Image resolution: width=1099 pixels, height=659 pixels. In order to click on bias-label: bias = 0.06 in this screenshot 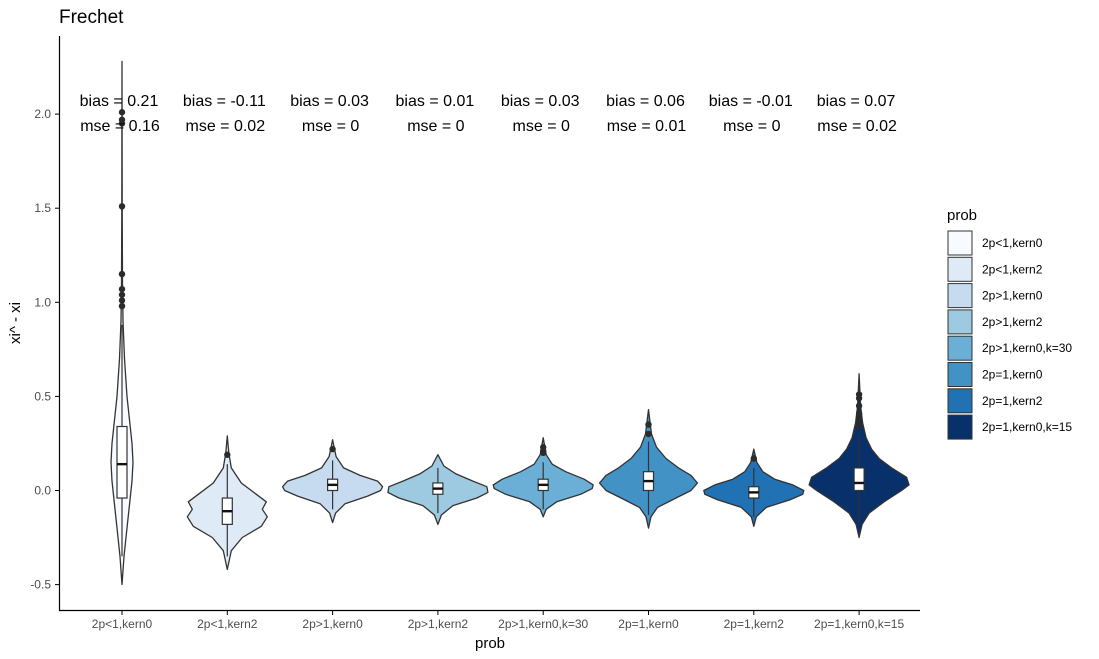, I will do `click(645, 101)`.